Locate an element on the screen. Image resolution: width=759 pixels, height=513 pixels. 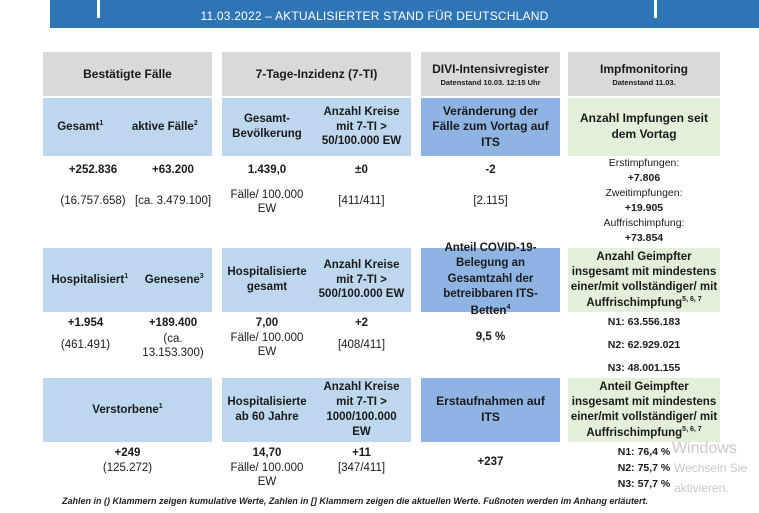
label-hospitalisiert: Hospitalisiert1 is located at coordinates (90, 279).